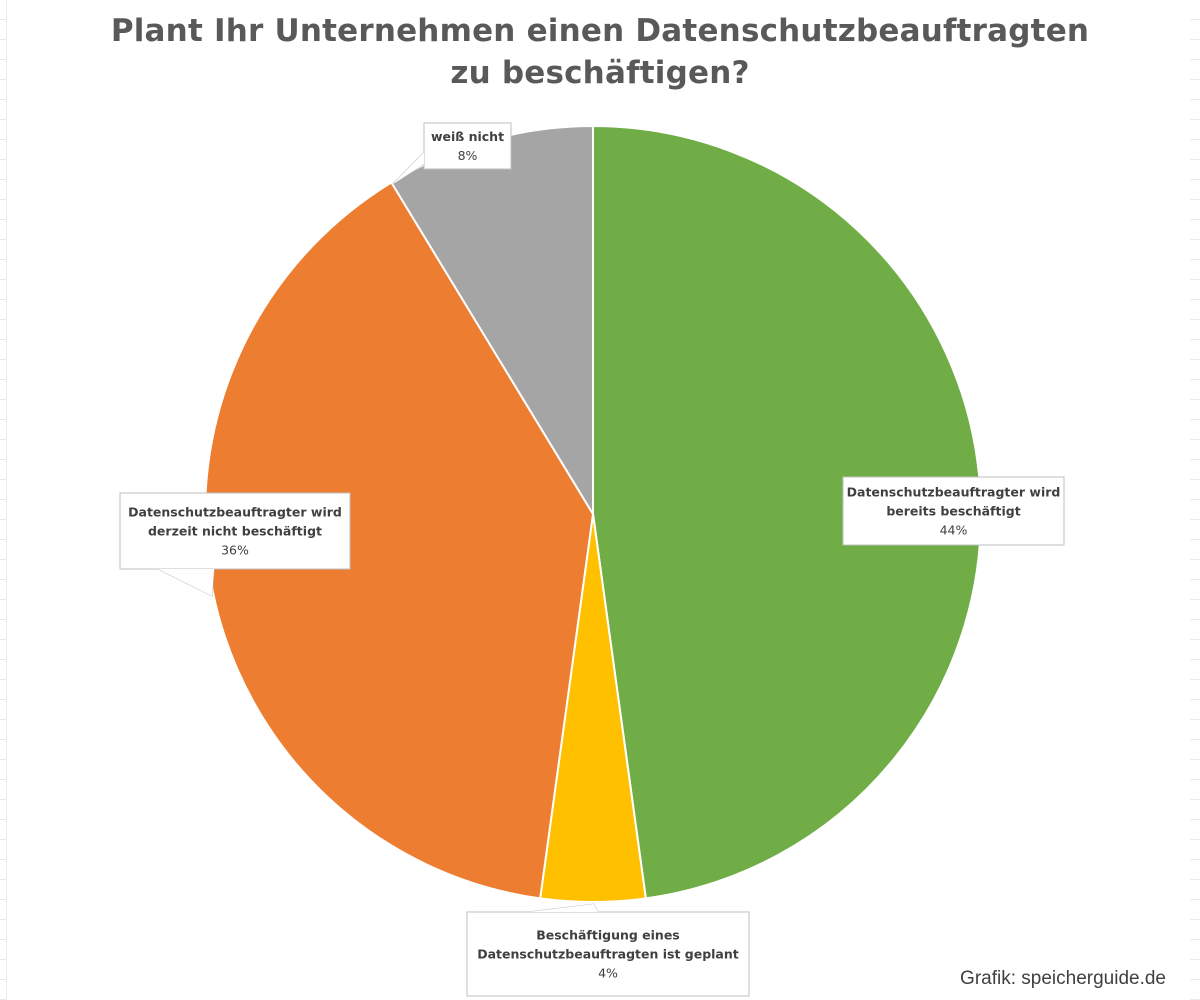 This screenshot has height=1000, width=1200. Describe the element at coordinates (468, 155) in the screenshot. I see `data-label-percent: 8%` at that location.